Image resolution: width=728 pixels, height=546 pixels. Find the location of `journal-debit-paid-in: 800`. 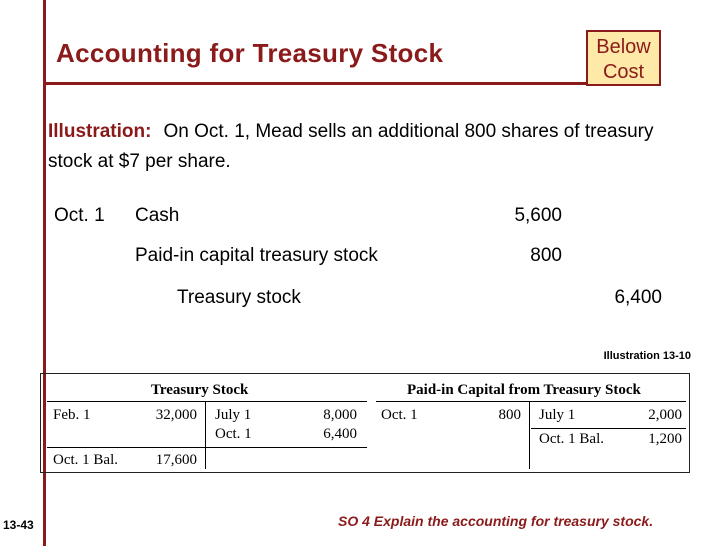

journal-debit-paid-in: 800 is located at coordinates (546, 255).